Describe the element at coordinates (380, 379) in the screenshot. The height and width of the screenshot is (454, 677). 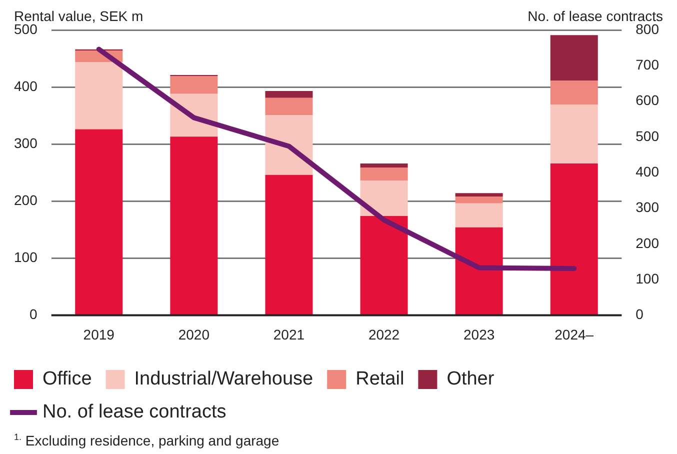
I see `legend-label: Retail` at that location.